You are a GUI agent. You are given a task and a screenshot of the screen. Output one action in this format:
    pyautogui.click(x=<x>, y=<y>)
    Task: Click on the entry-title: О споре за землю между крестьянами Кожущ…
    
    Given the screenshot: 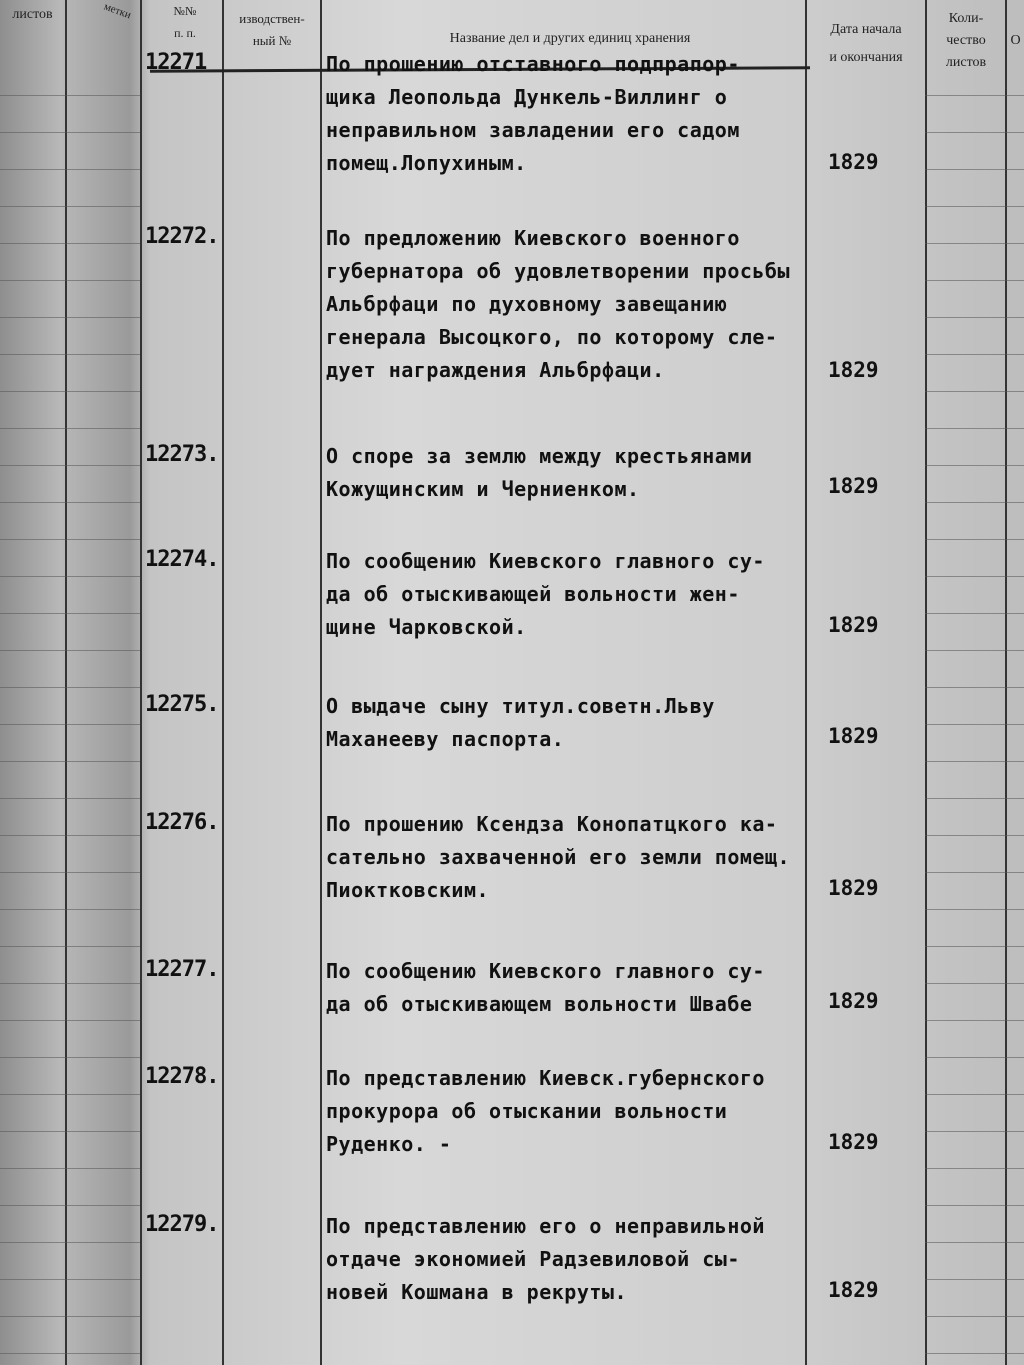 What is the action you would take?
    pyautogui.click(x=539, y=472)
    